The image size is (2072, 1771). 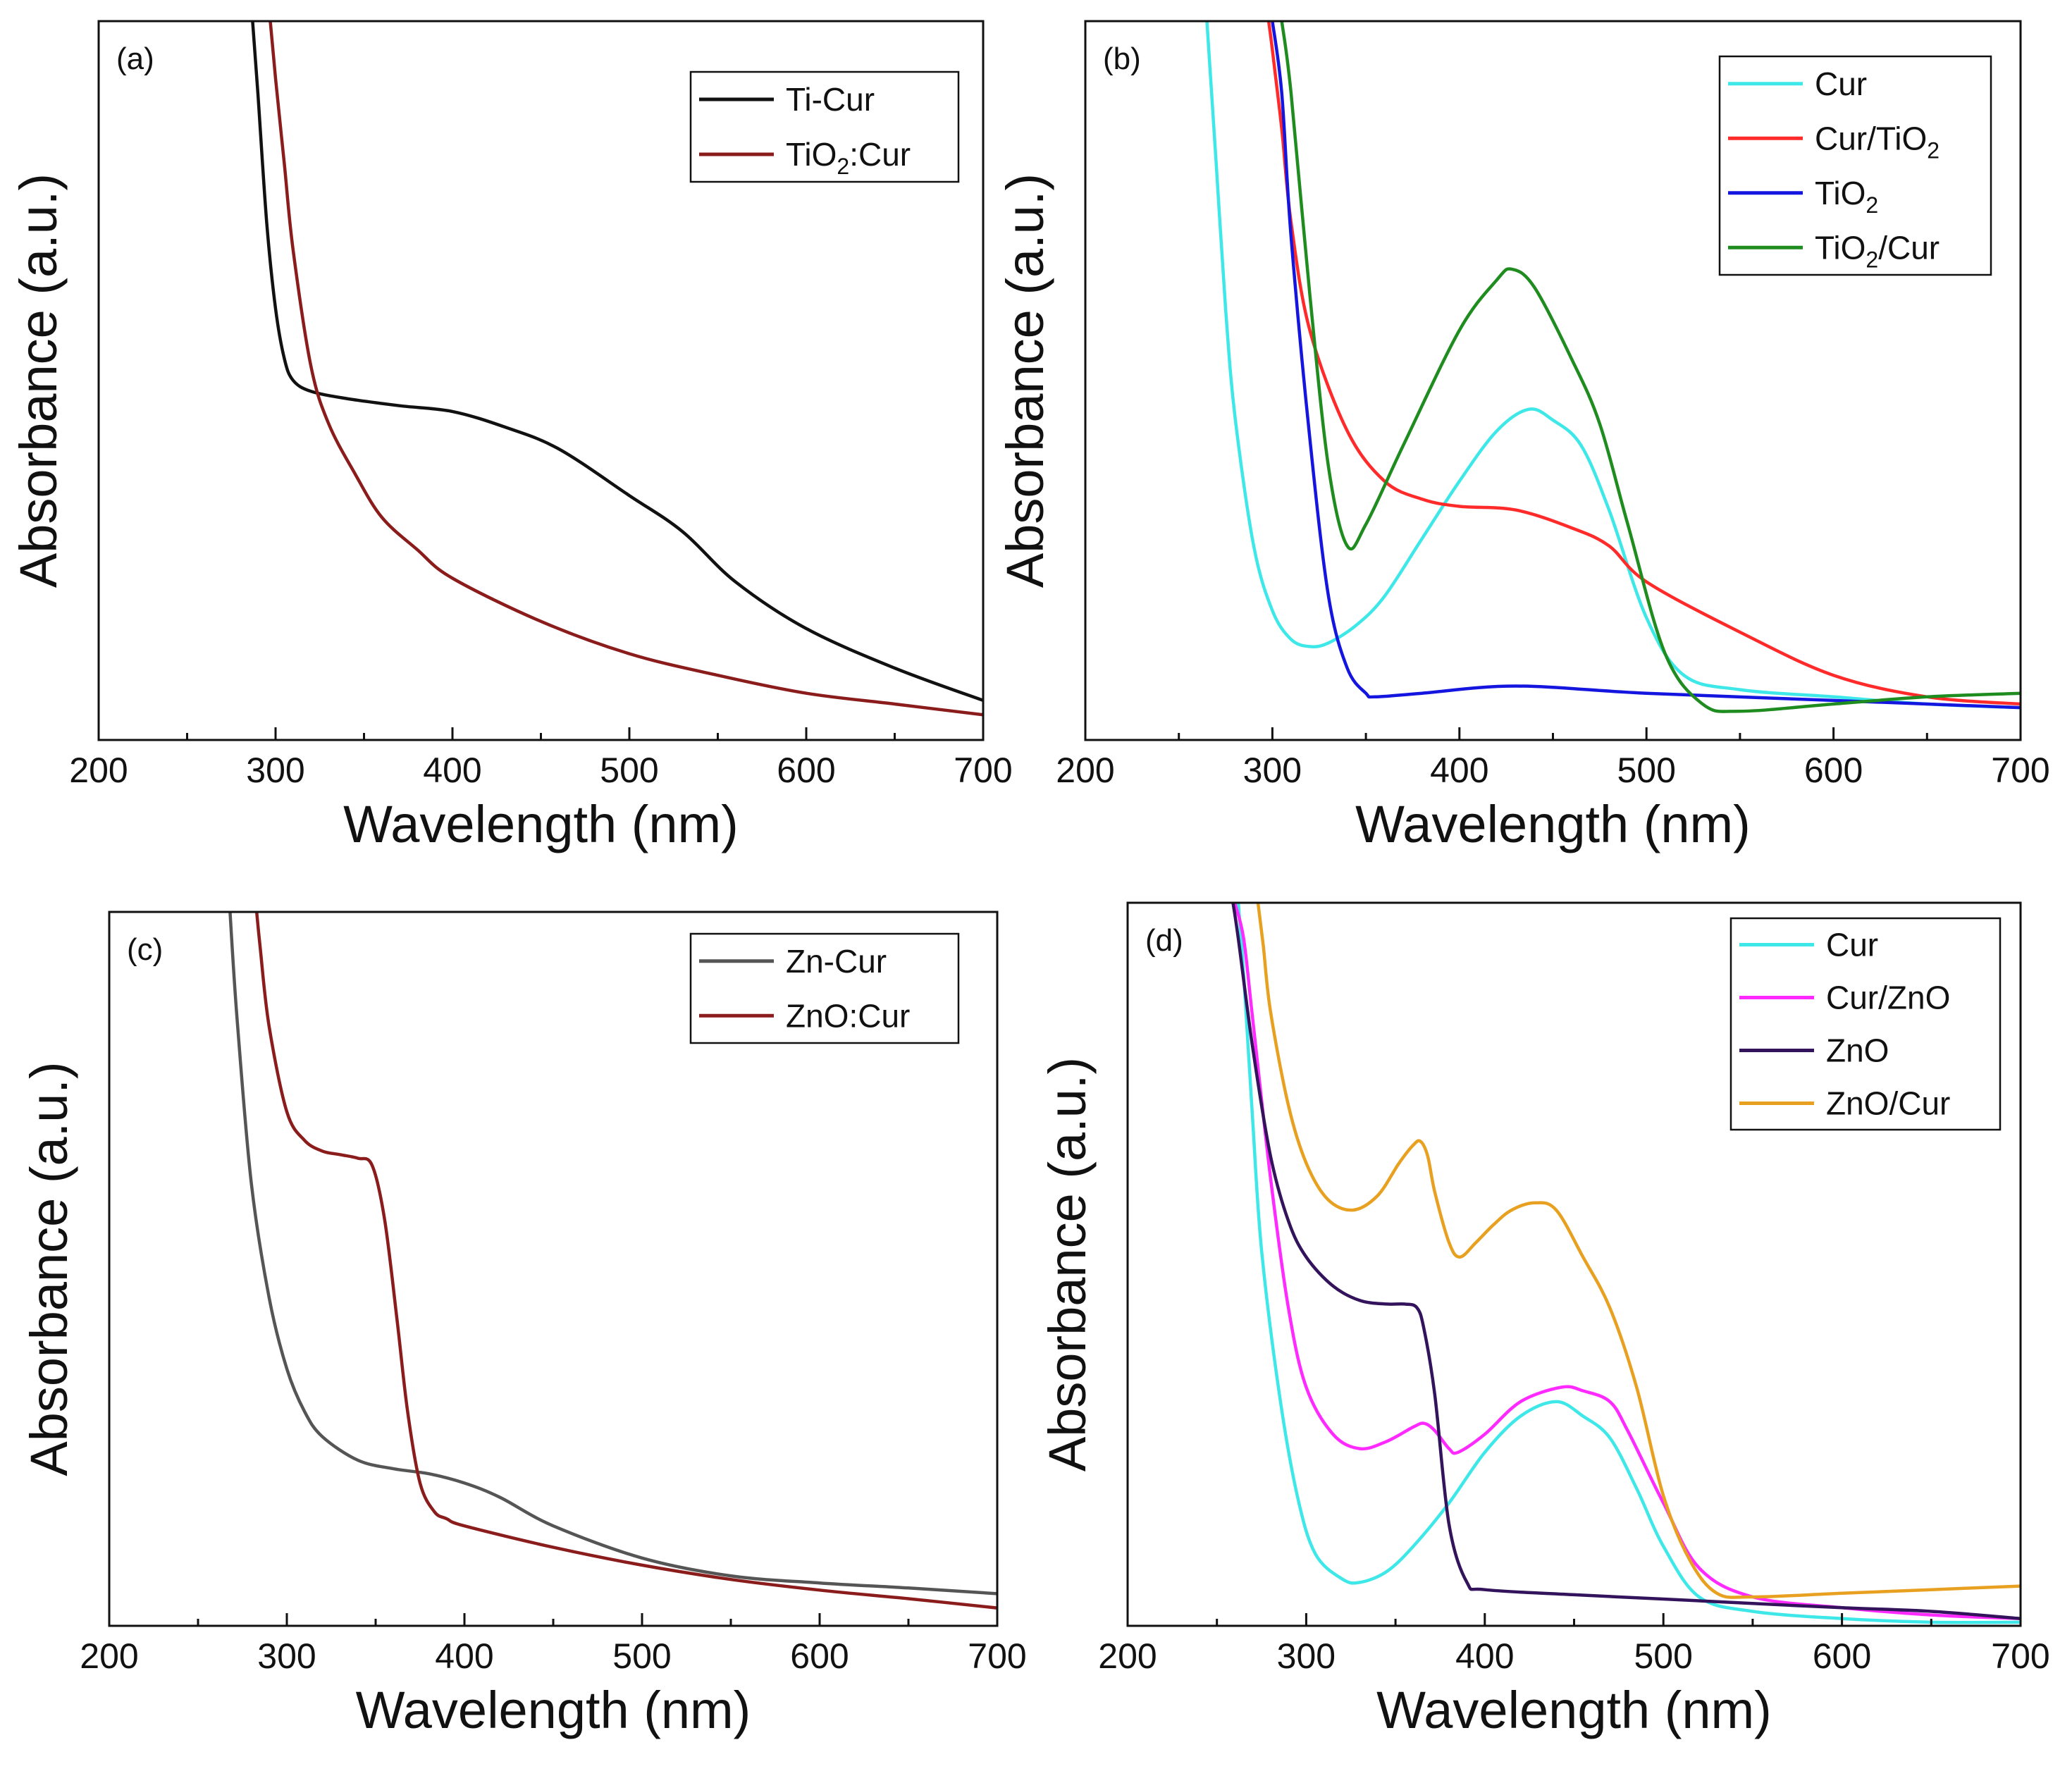 I want to click on panel-label: (c), so click(x=145, y=950).